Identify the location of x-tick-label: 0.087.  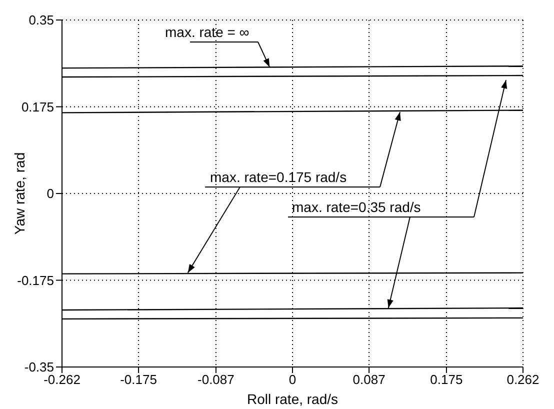
(369, 380).